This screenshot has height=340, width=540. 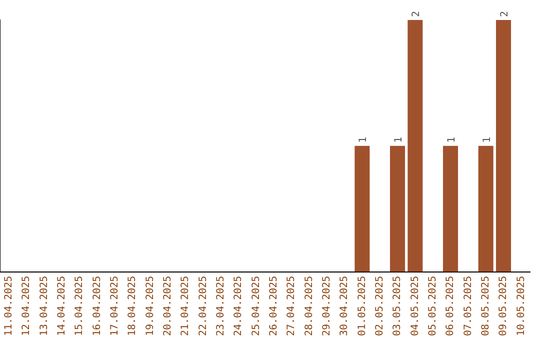 What do you see at coordinates (186, 306) in the screenshot?
I see `x-tick-label: 21.04.2025` at bounding box center [186, 306].